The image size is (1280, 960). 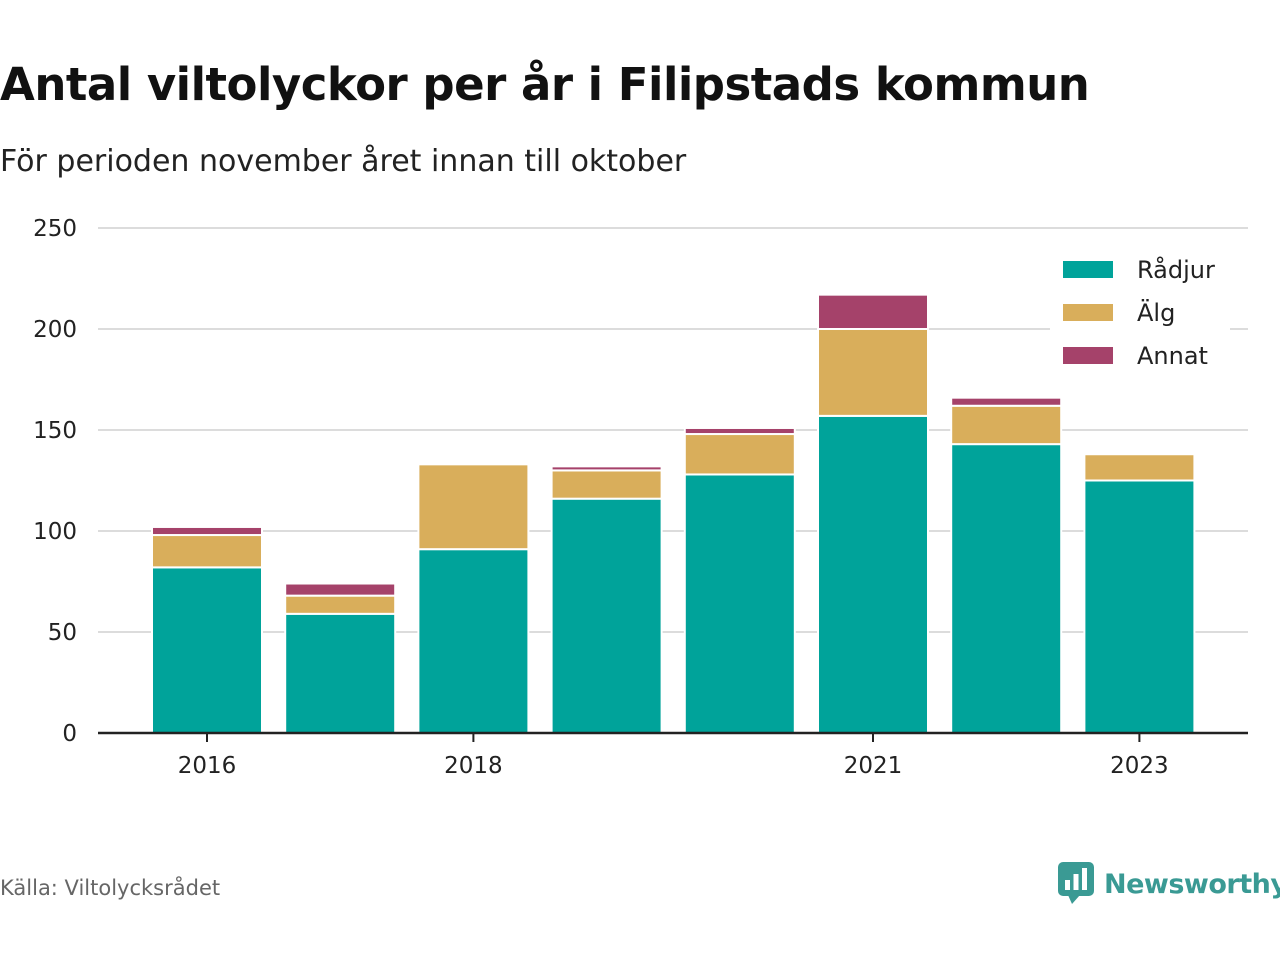 I want to click on y-tick-label: 100, so click(x=55, y=532).